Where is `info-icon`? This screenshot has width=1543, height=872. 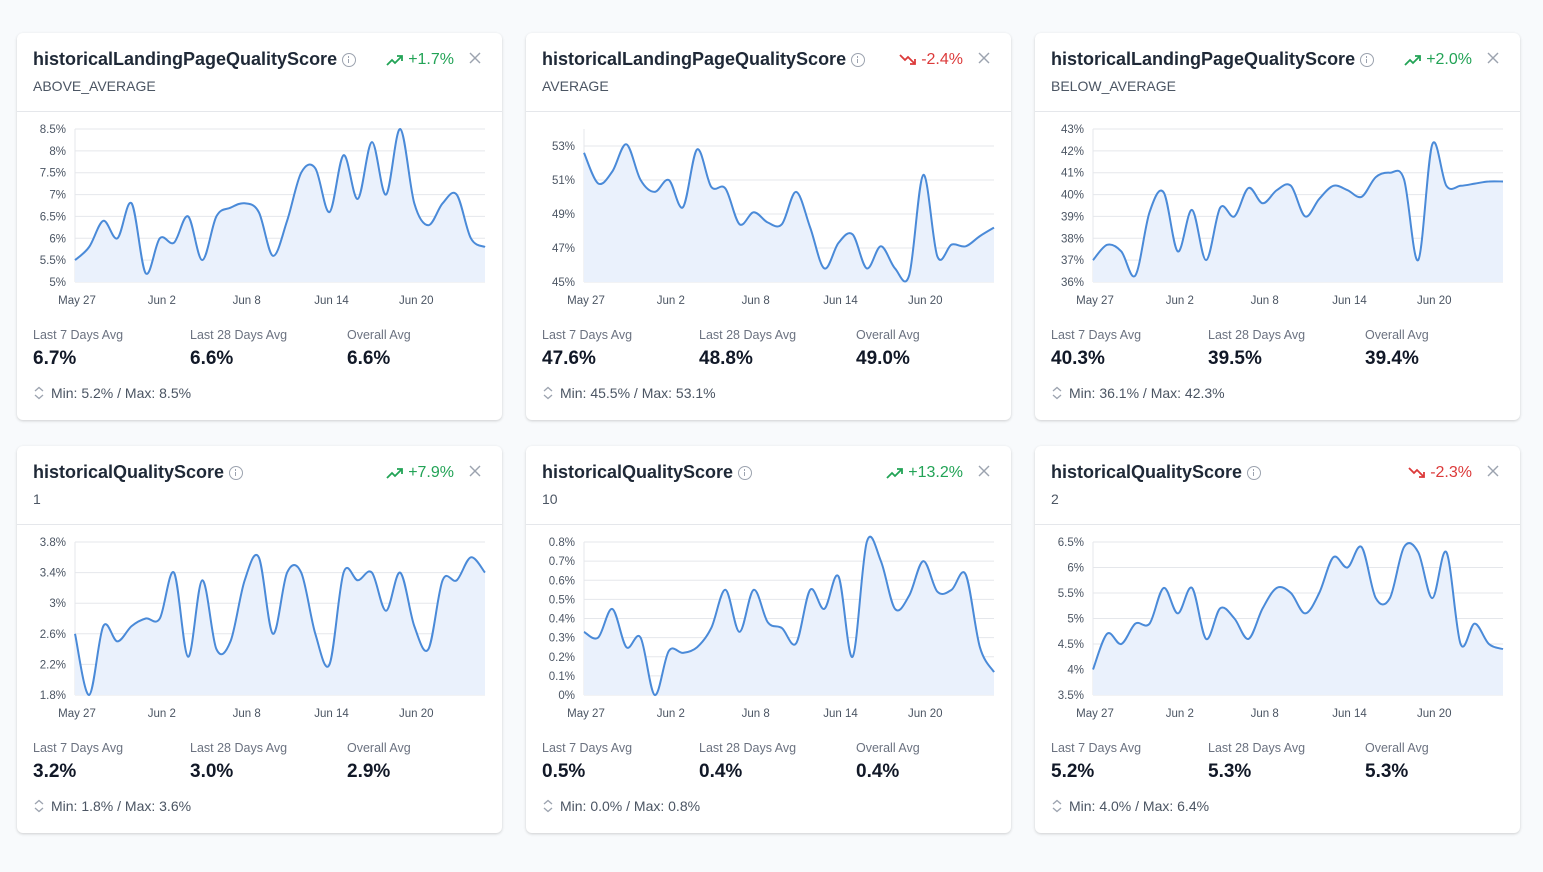 info-icon is located at coordinates (745, 472).